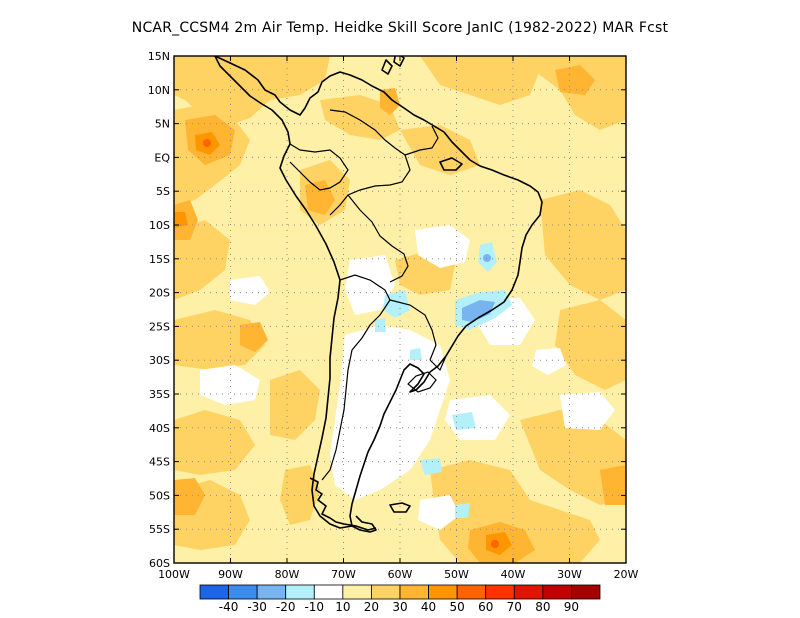 Image resolution: width=800 pixels, height=618 pixels. What do you see at coordinates (162, 157) in the screenshot?
I see `lat-label: EQ` at bounding box center [162, 157].